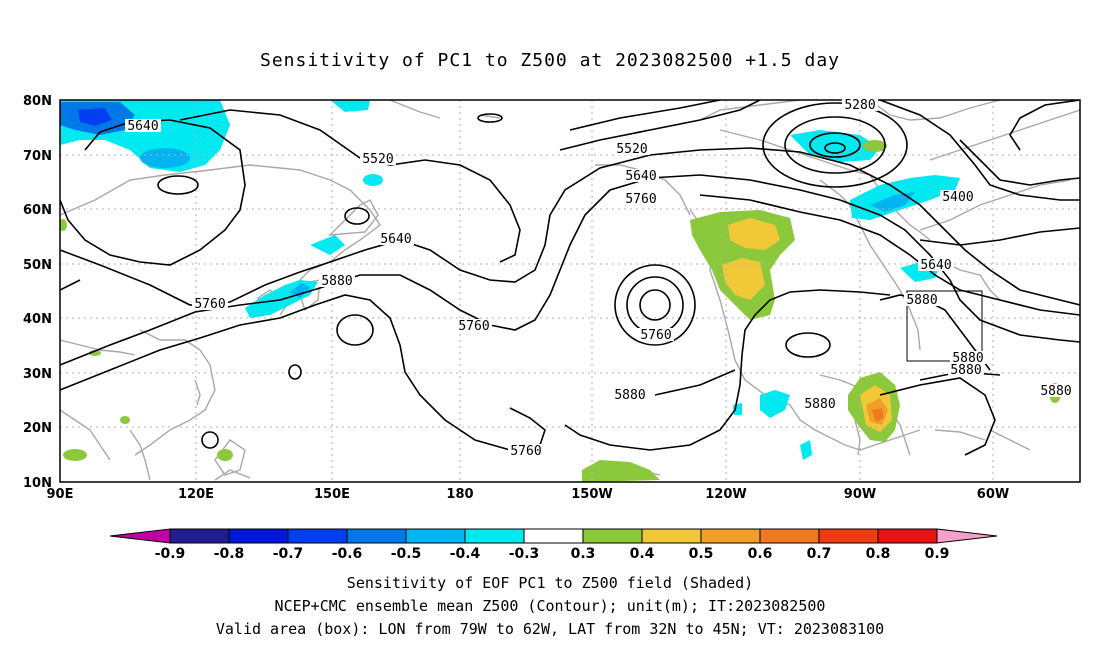 This screenshot has height=650, width=1100. What do you see at coordinates (725, 494) in the screenshot?
I see `lon-label: 120W` at bounding box center [725, 494].